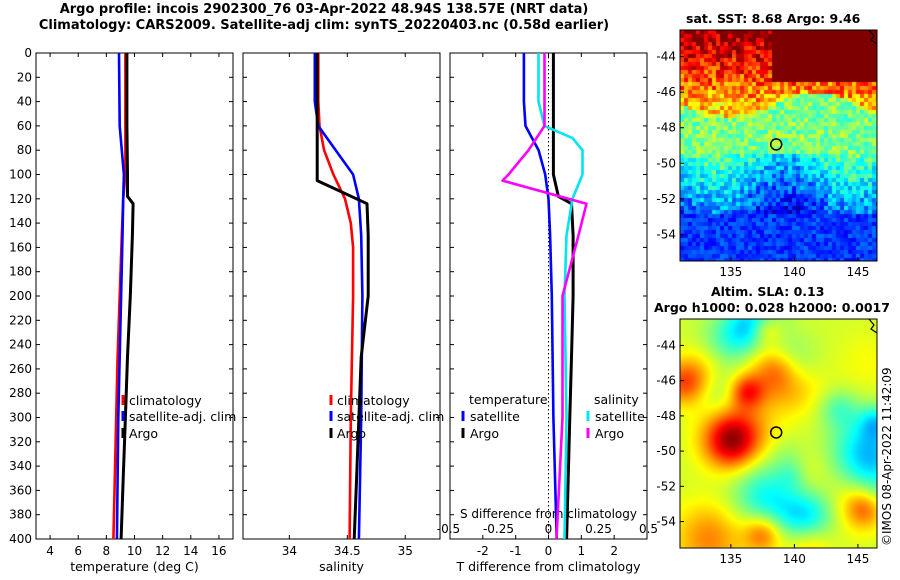  What do you see at coordinates (24, 102) in the screenshot?
I see `y-tick-label: 40` at bounding box center [24, 102].